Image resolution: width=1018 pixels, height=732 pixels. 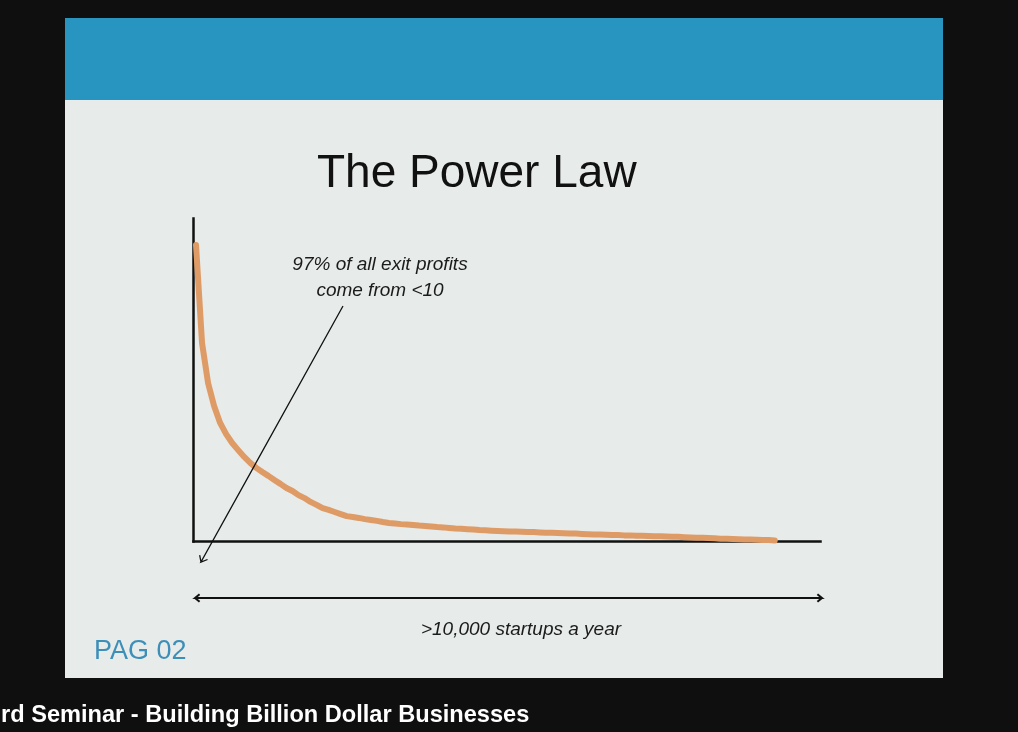 I want to click on annotation: 97% of all exit profits come from <10, so click(x=380, y=276).